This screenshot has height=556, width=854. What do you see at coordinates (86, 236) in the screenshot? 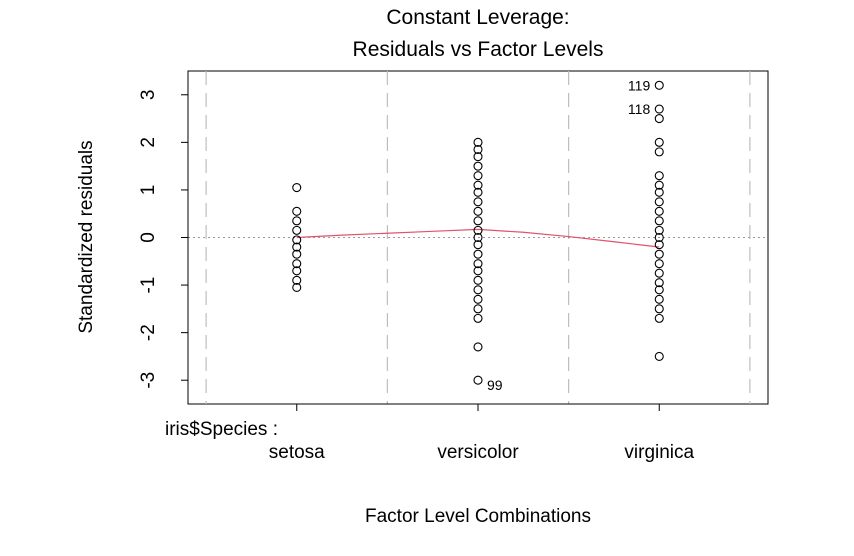
I see `y-axis-label: Standardized residuals` at bounding box center [86, 236].